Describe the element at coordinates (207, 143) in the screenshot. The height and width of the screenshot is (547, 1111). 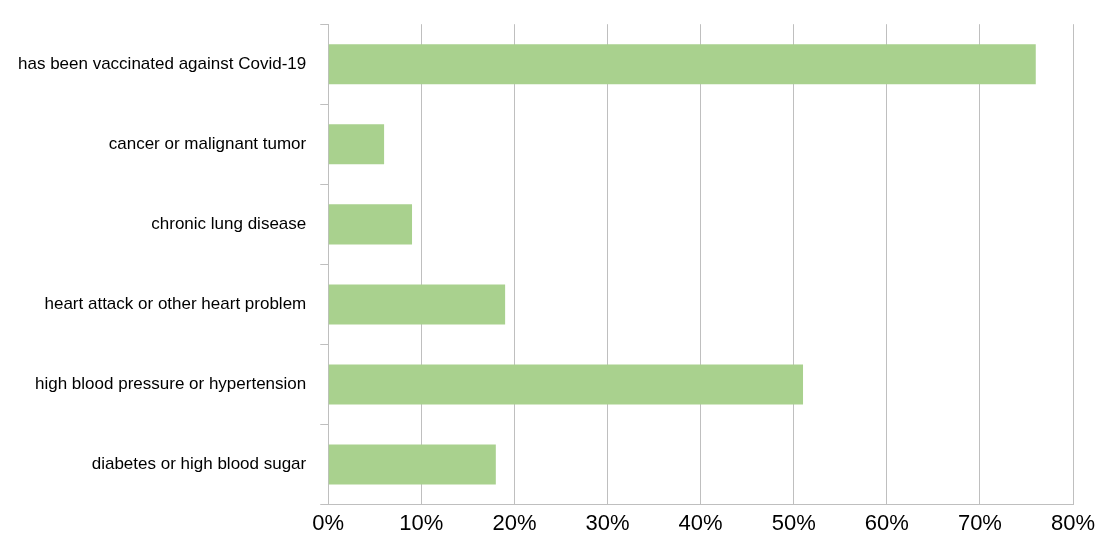
I see `y-tick-label: cancer or malignant tumor` at that location.